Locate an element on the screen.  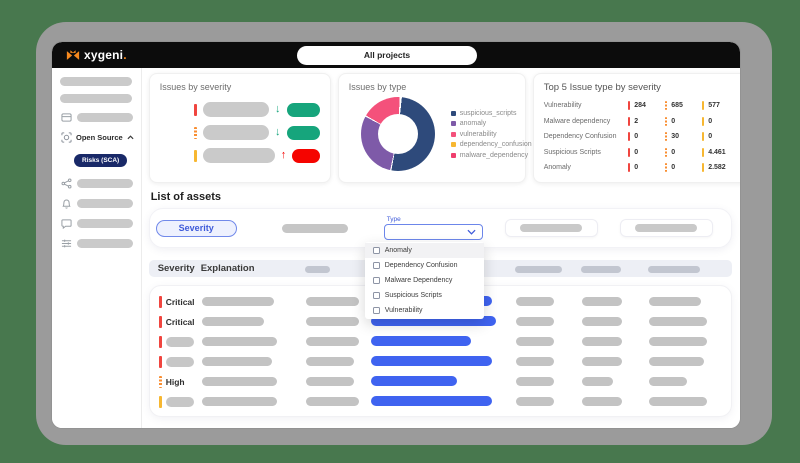
legend-item: dependency_confusion is located at coordinates (491, 144).